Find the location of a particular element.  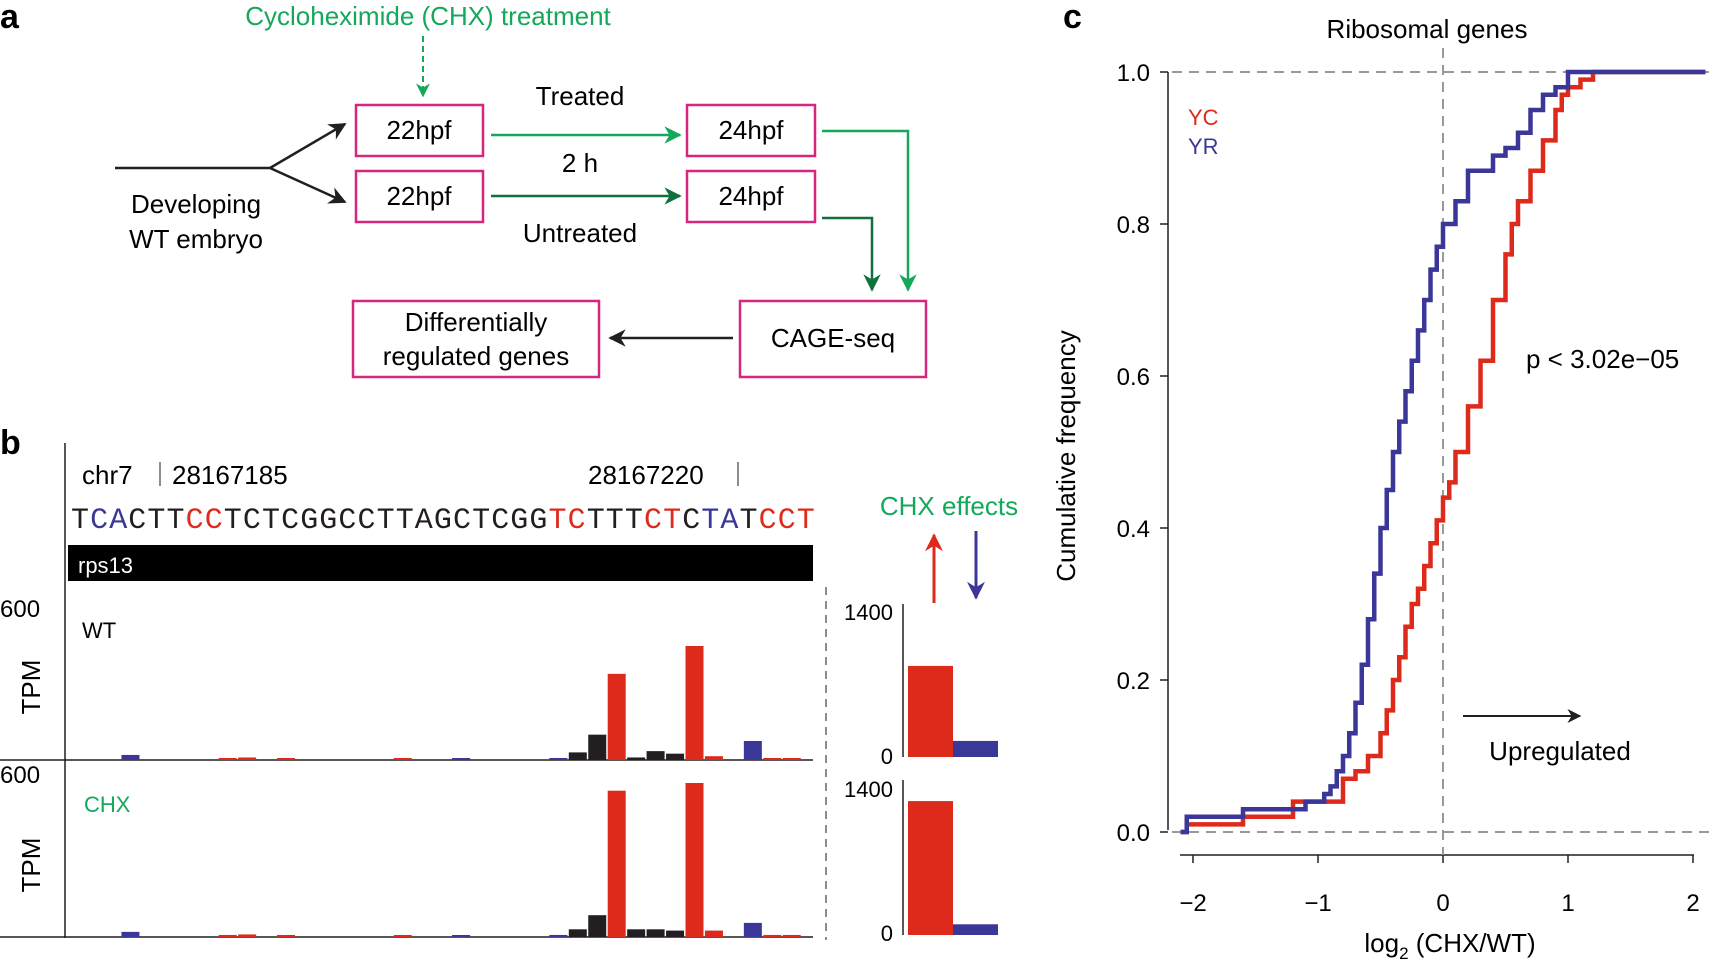

chx-effects-title: CHX effects is located at coordinates (949, 506).